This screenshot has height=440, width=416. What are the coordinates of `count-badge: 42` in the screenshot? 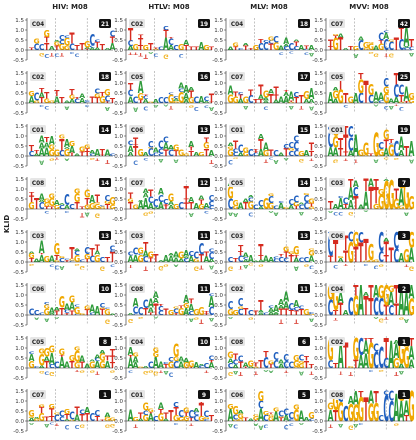 It's located at (404, 25).